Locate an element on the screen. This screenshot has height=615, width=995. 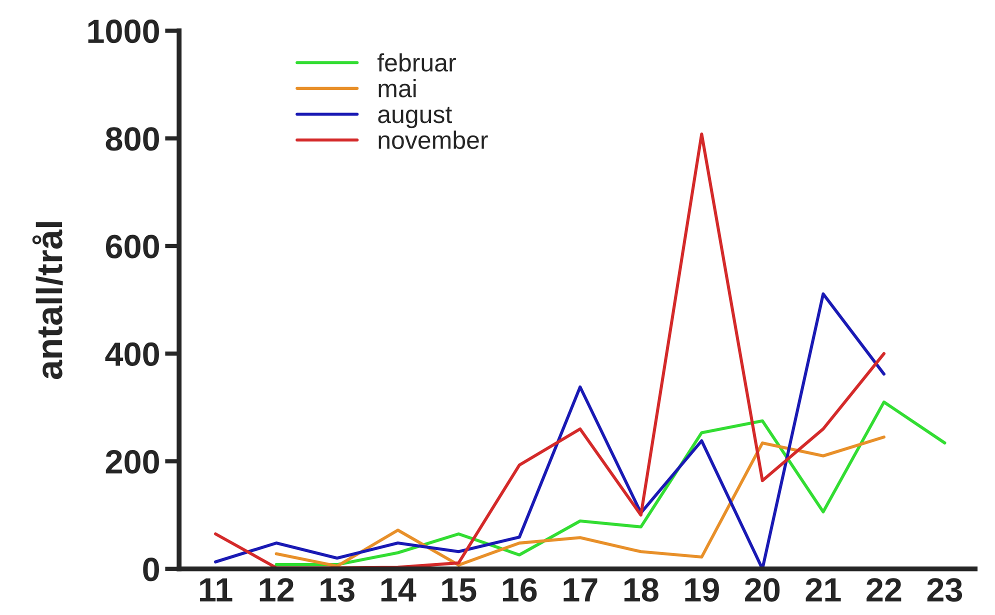
legend-label: august is located at coordinates (415, 117).